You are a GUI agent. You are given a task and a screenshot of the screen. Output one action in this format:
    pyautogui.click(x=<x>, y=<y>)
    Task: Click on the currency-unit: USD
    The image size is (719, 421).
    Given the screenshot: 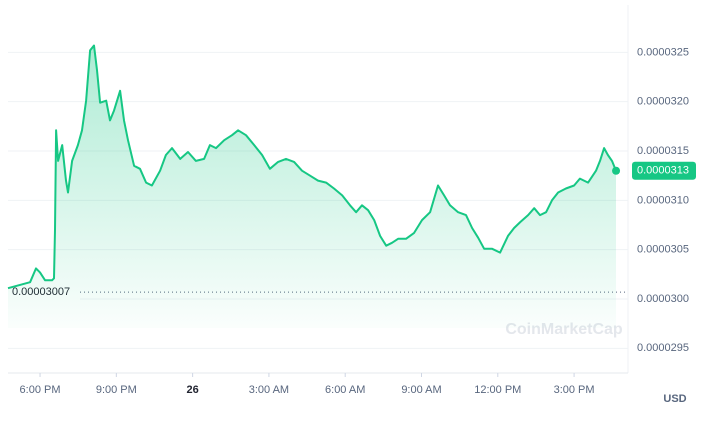 What is the action you would take?
    pyautogui.click(x=674, y=399)
    